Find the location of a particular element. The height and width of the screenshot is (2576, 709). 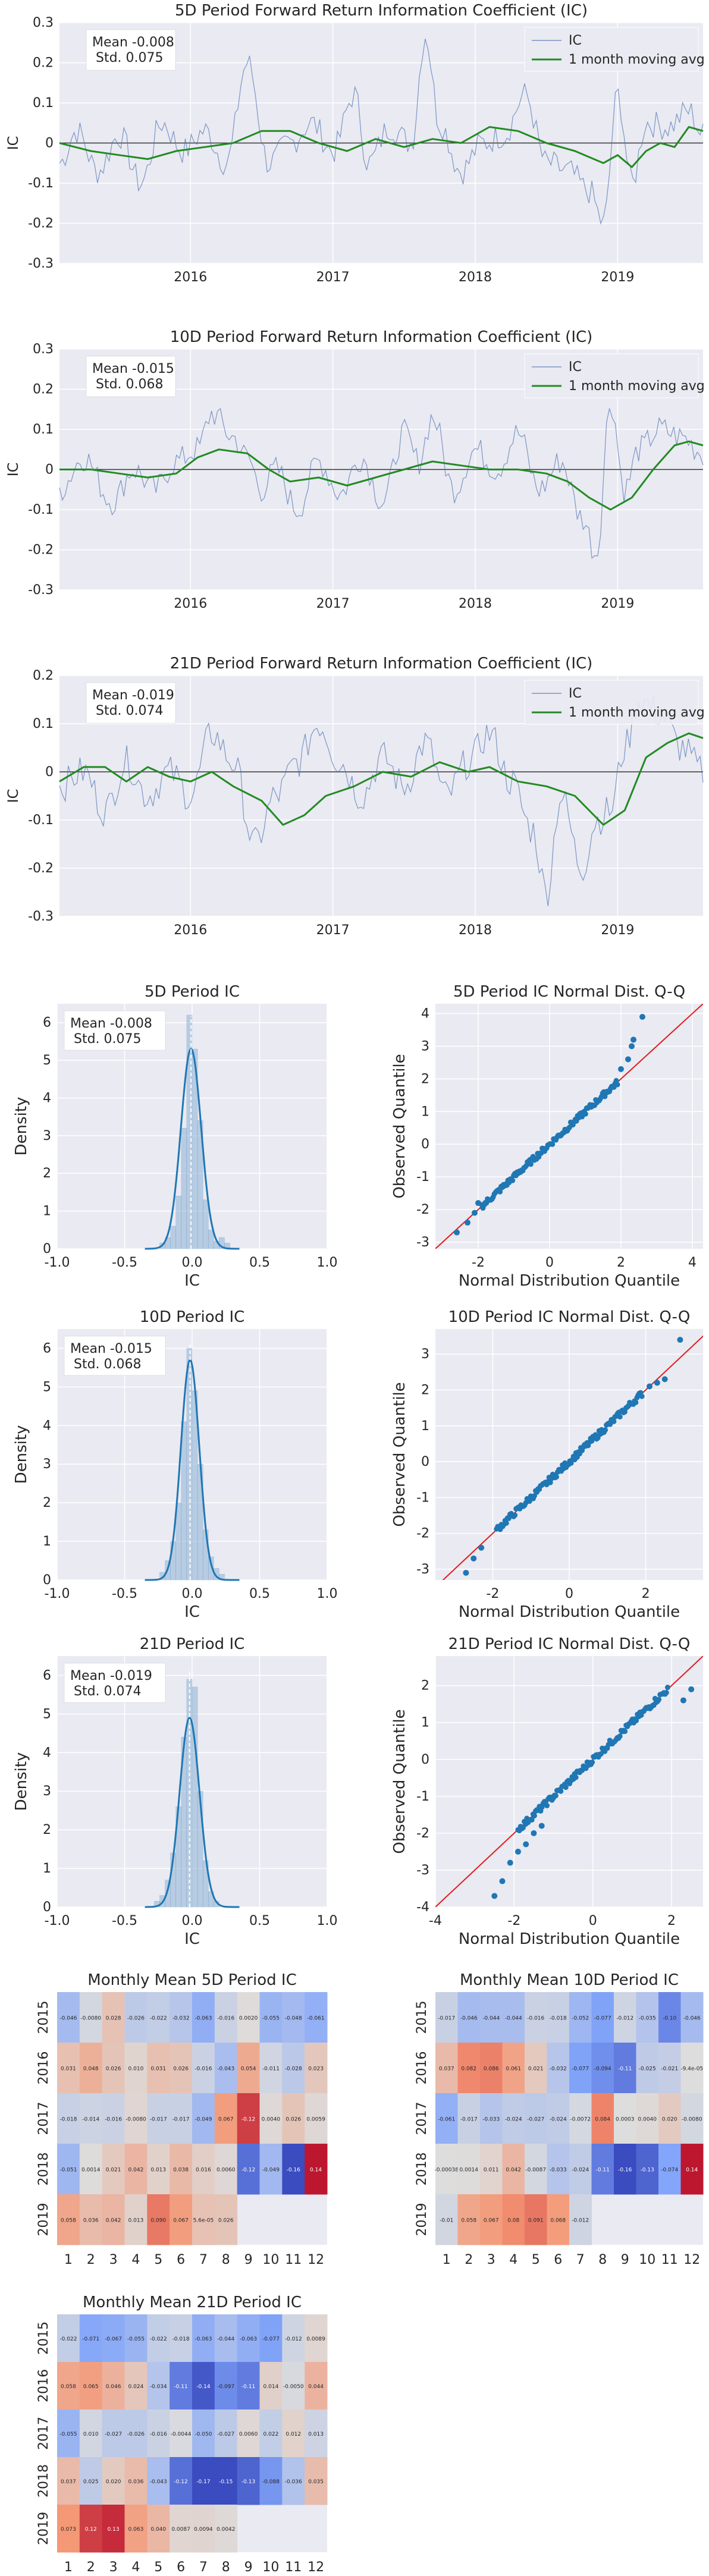

cell-value-label: -0.025 is located at coordinates (647, 2069).